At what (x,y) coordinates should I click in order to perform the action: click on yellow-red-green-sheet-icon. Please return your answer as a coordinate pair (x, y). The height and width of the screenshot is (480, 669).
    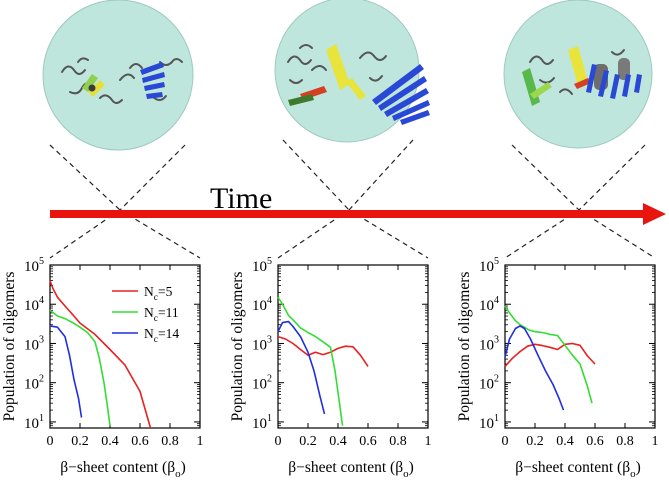
    Looking at the image, I should click on (327, 75).